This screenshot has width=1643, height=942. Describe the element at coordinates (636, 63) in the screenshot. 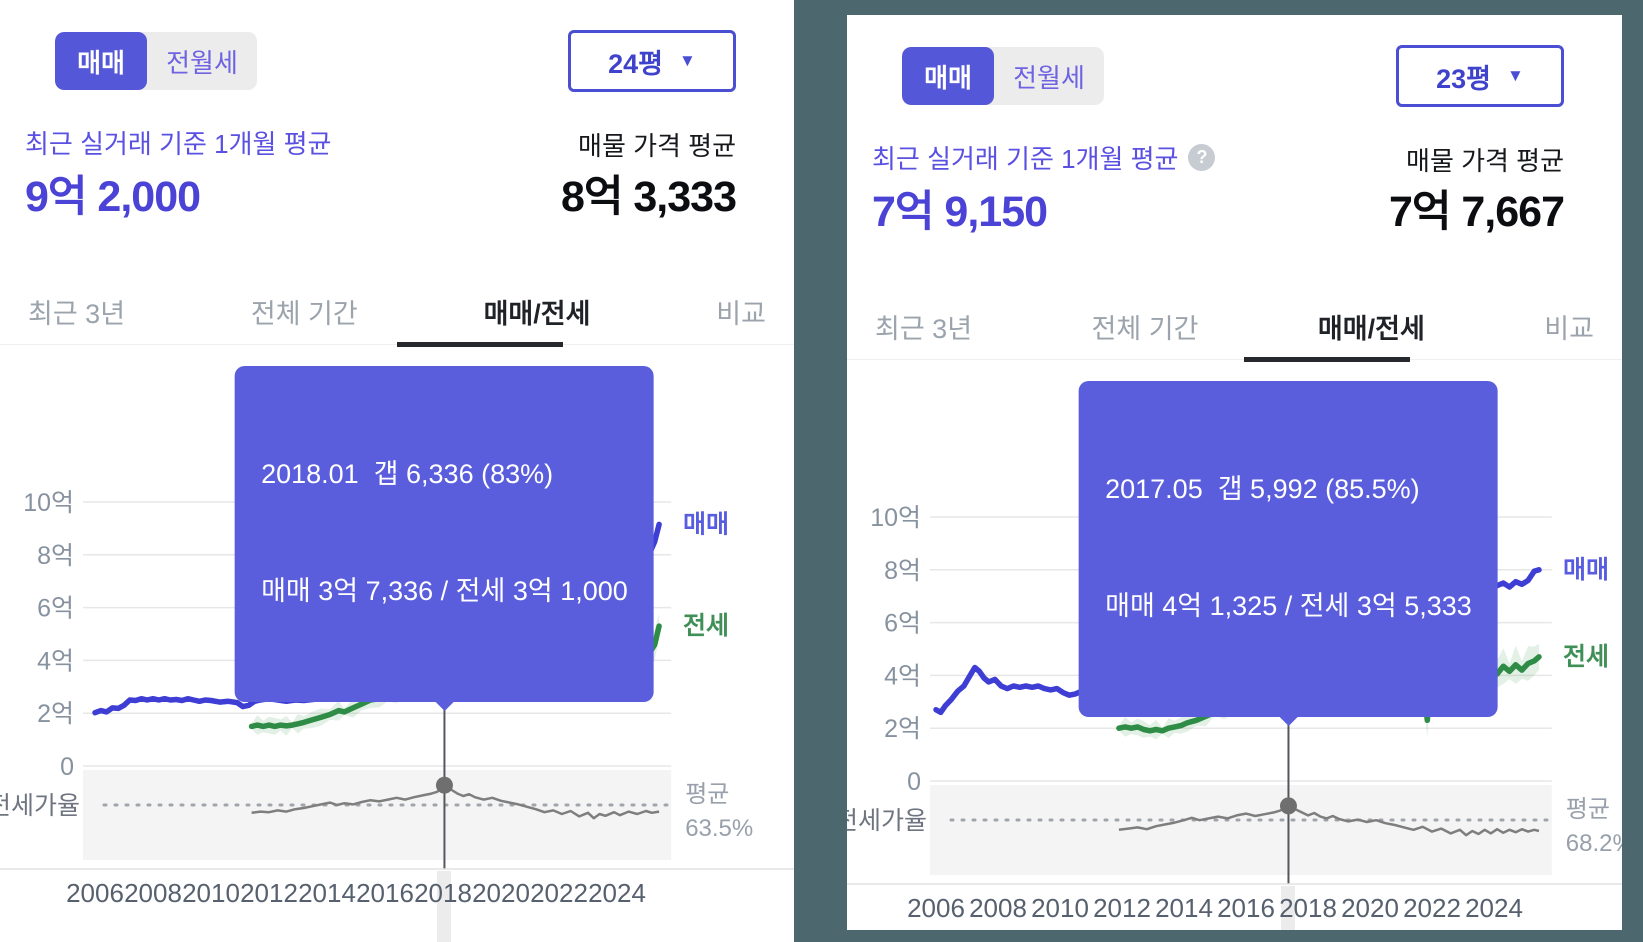

I see `size-dropdown-value: 24평` at that location.